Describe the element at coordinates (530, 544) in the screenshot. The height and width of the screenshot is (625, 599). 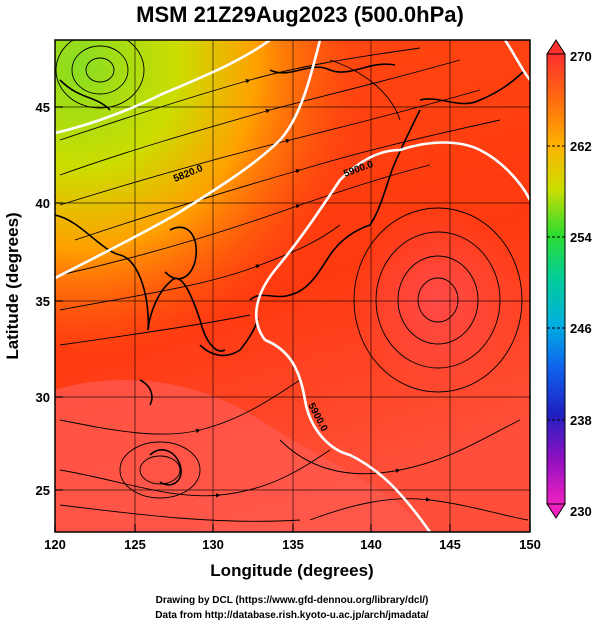
I see `x-tick-label: 150` at that location.